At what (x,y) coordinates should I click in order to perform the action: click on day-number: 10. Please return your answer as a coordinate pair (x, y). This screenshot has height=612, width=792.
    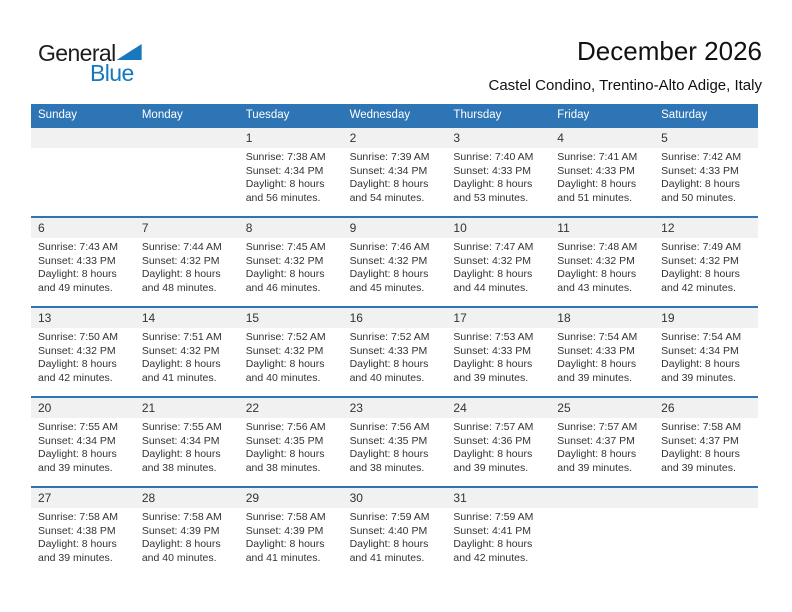
    Looking at the image, I should click on (498, 228).